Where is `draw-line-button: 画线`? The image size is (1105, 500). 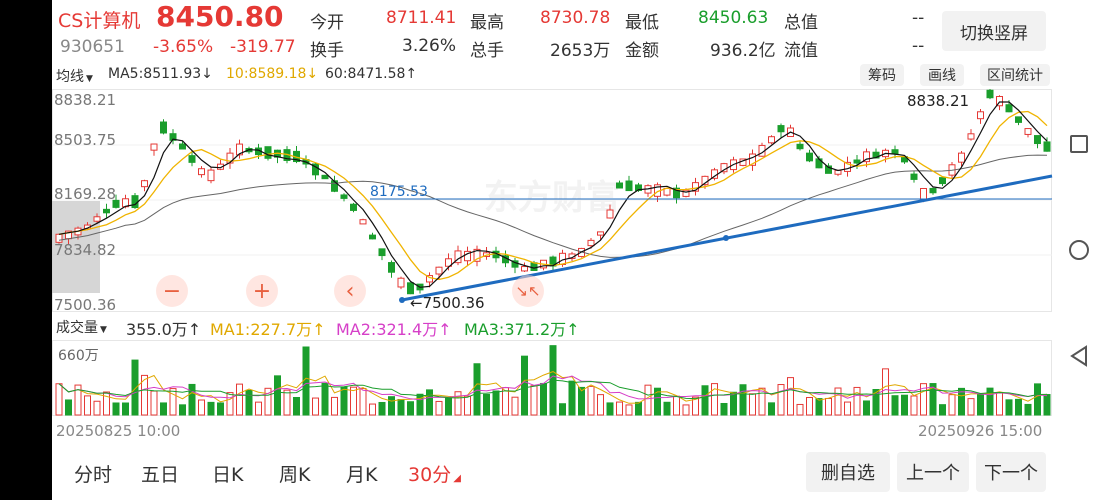
draw-line-button: 画线 is located at coordinates (942, 75).